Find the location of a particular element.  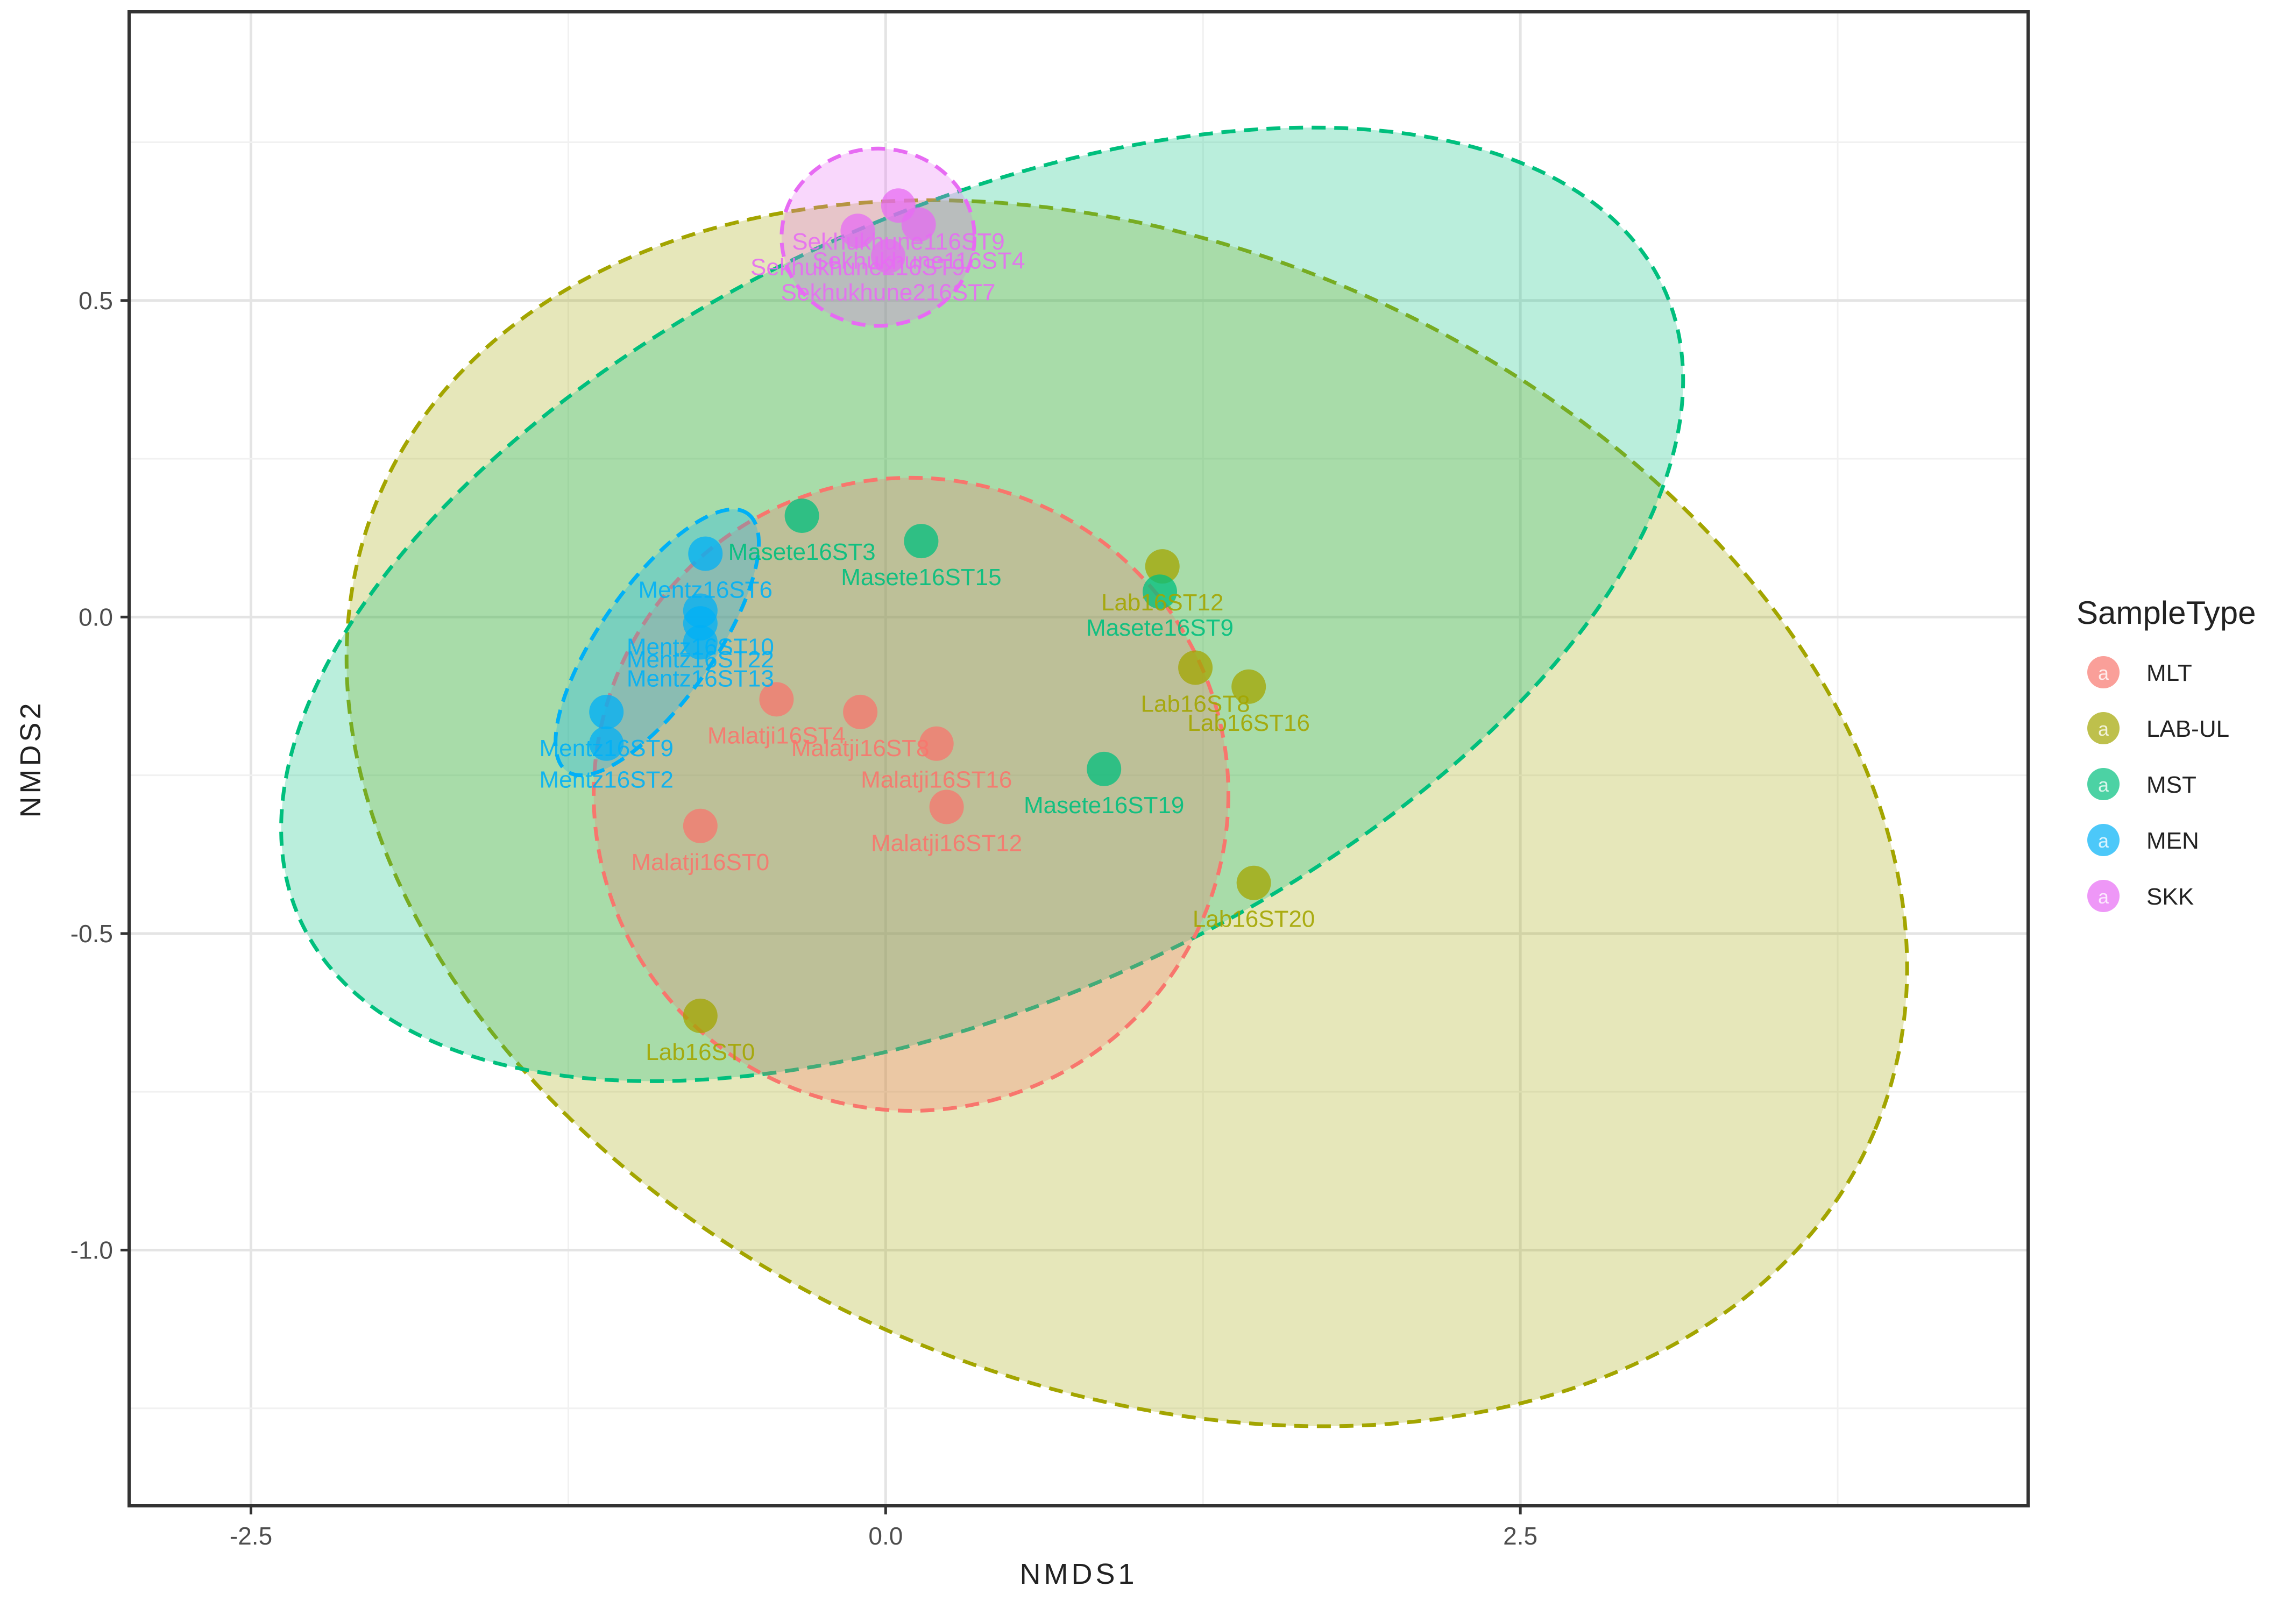

ellipse-mlt is located at coordinates (911, 794).